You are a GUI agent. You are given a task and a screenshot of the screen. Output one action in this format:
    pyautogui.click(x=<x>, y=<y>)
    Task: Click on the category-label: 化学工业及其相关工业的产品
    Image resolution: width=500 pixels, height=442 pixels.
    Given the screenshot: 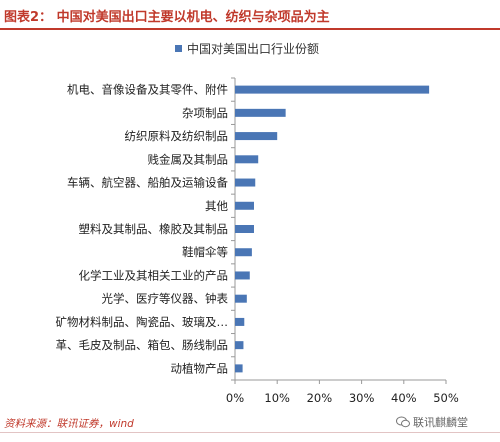 What is the action you would take?
    pyautogui.click(x=154, y=275)
    